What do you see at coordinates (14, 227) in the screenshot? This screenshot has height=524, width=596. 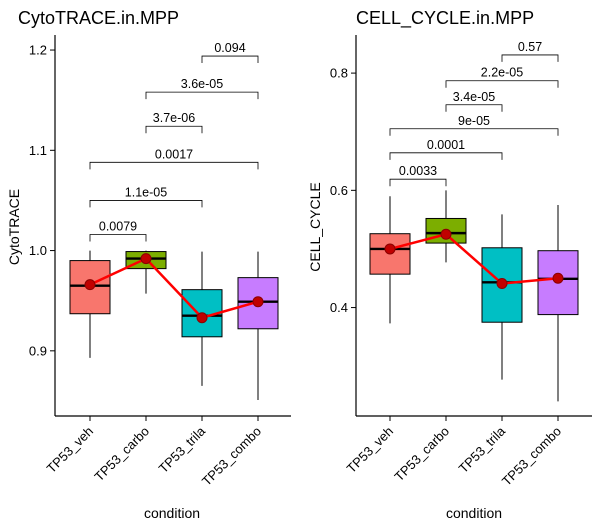 I see `y-axis-label: CytoTRACE` at bounding box center [14, 227].